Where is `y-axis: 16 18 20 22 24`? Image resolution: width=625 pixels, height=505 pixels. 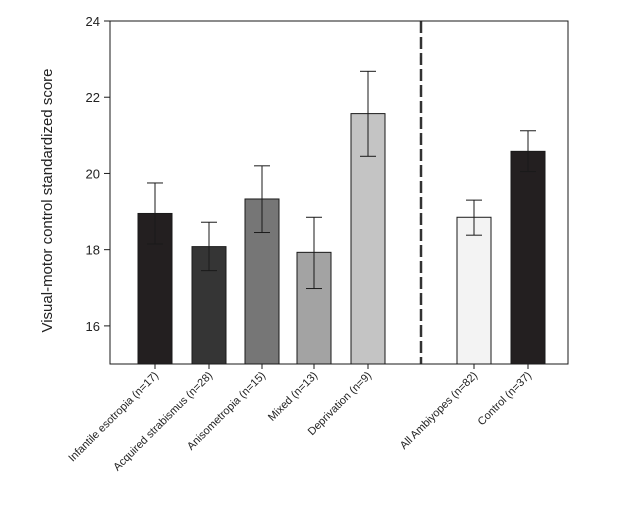 y-axis: 16 18 20 22 24 is located at coordinates (98, 174).